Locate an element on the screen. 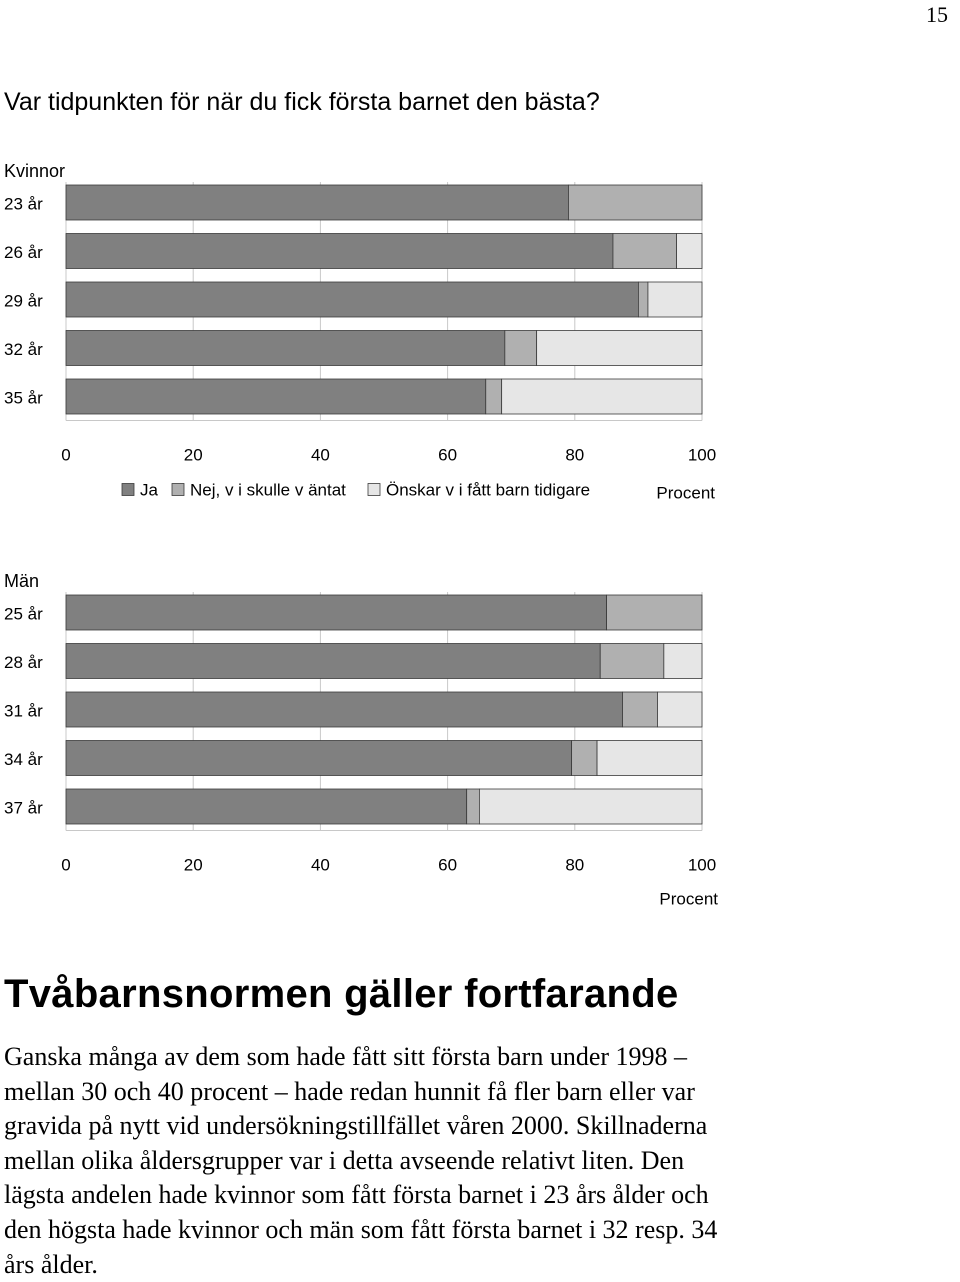 The image size is (960, 1282). category-label: 29 år is located at coordinates (23, 301).